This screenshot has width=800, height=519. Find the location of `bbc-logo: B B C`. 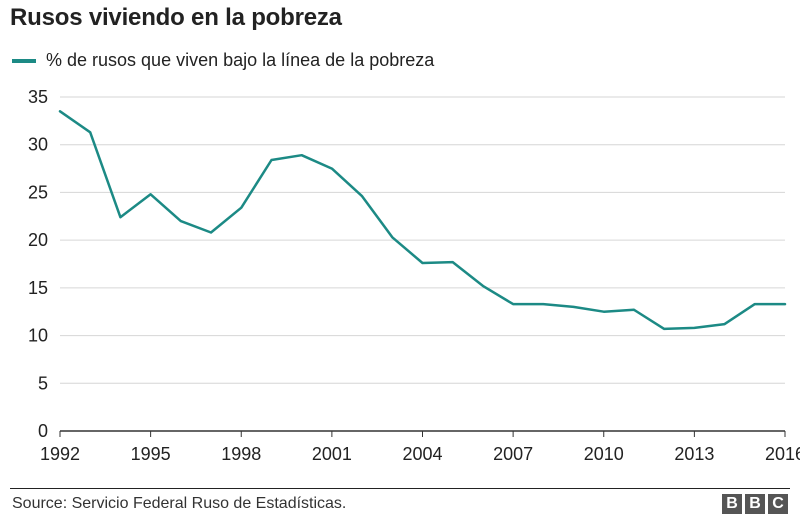

bbc-logo: B B C is located at coordinates (755, 504).